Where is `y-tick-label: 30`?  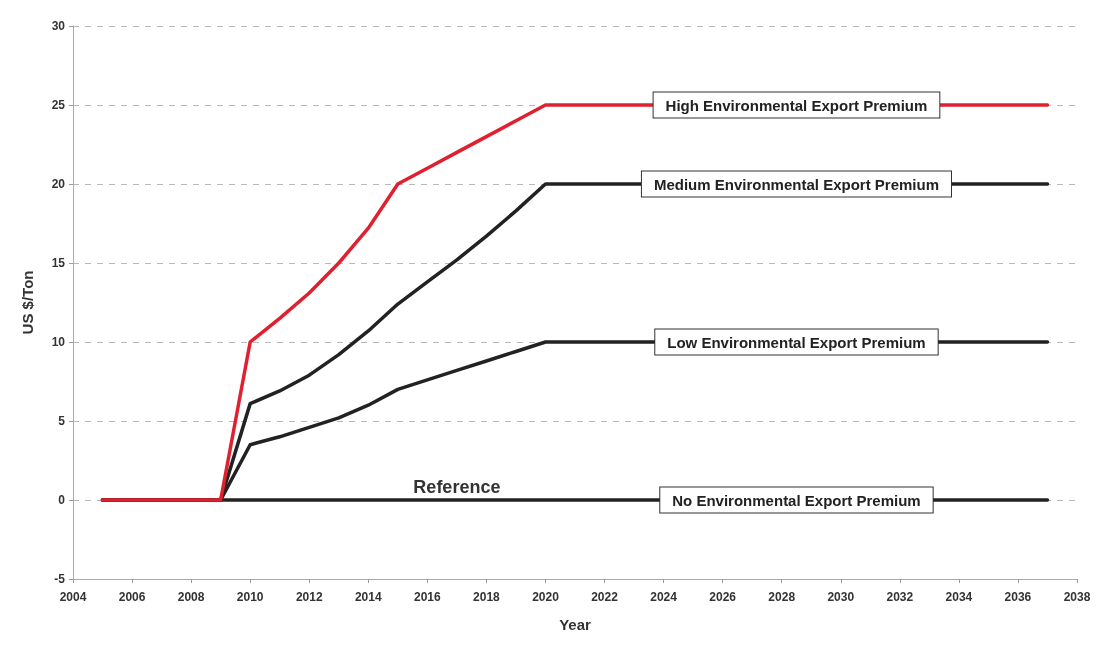
y-tick-label: 30 is located at coordinates (58, 26).